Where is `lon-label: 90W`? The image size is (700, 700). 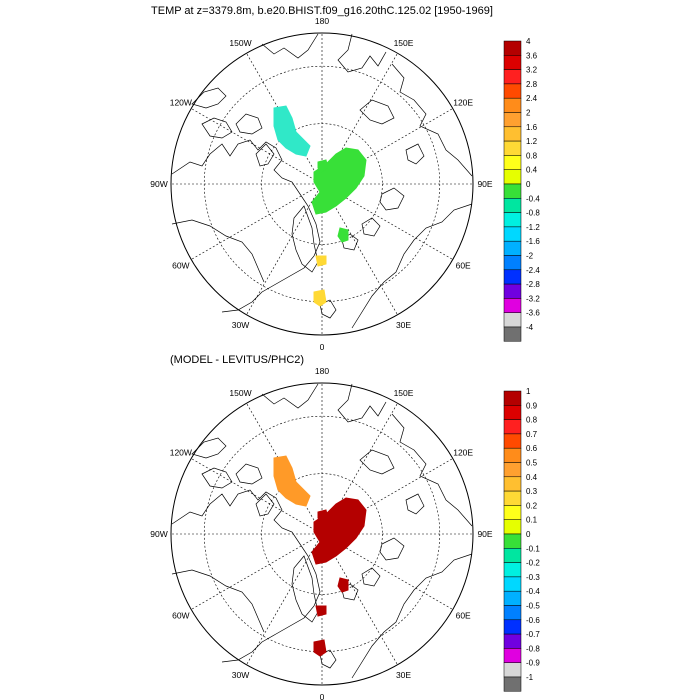
lon-label: 90W is located at coordinates (158, 184).